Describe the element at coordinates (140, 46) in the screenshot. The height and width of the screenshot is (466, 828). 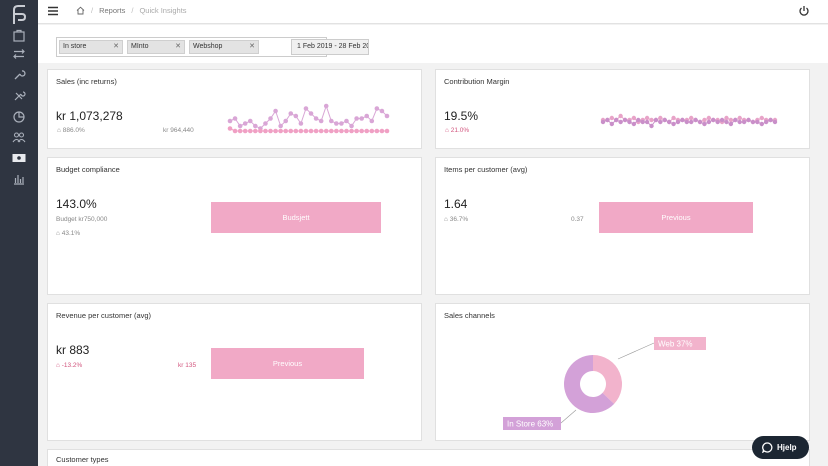
I see `chip-label: MInto` at that location.